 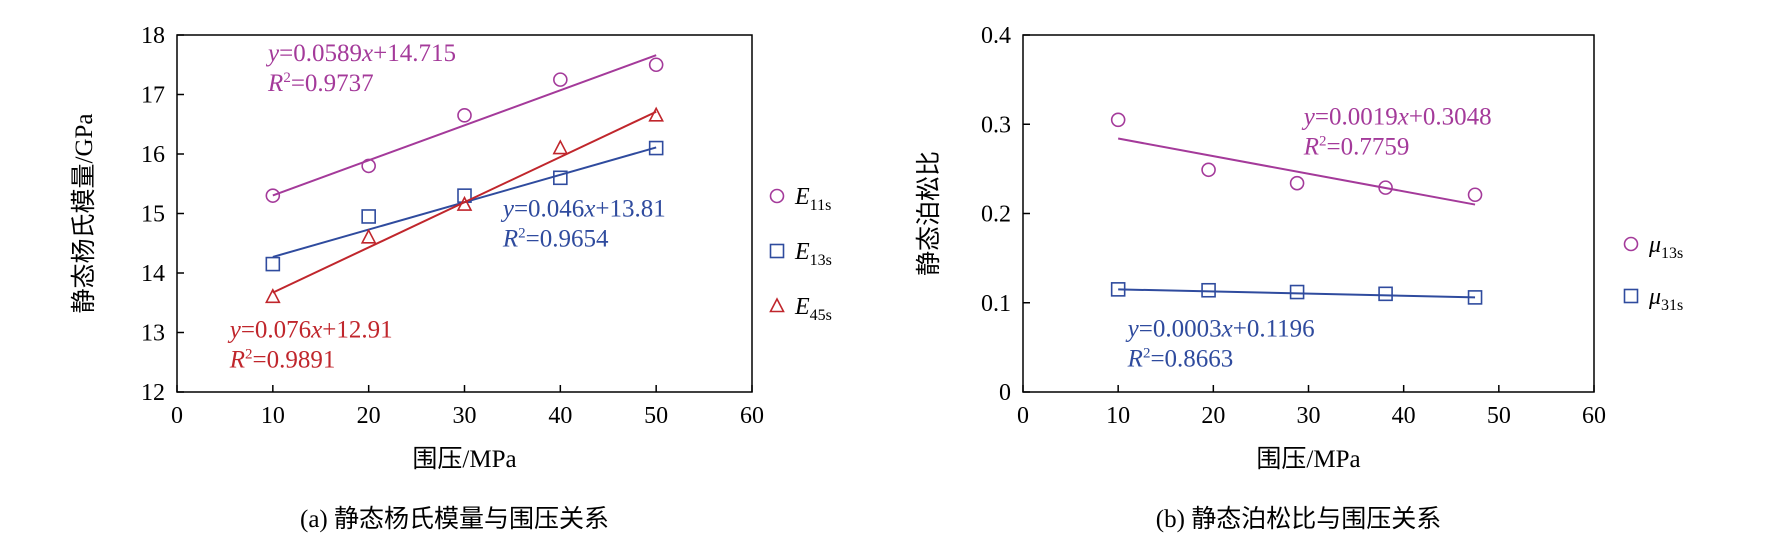 What do you see at coordinates (84, 213) in the screenshot?
I see `y-axis-title: 静态杨氏模量/GPa` at bounding box center [84, 213].